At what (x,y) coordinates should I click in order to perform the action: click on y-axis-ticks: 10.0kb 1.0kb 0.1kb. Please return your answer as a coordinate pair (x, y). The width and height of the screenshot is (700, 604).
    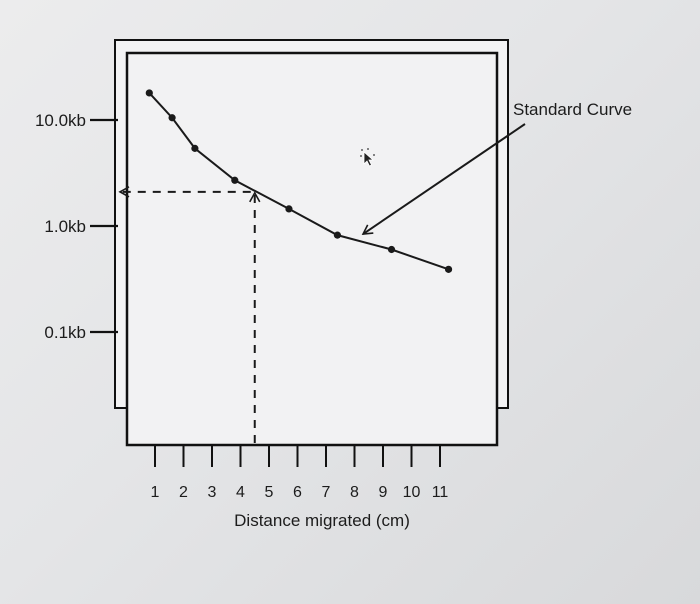
    Looking at the image, I should click on (76, 226).